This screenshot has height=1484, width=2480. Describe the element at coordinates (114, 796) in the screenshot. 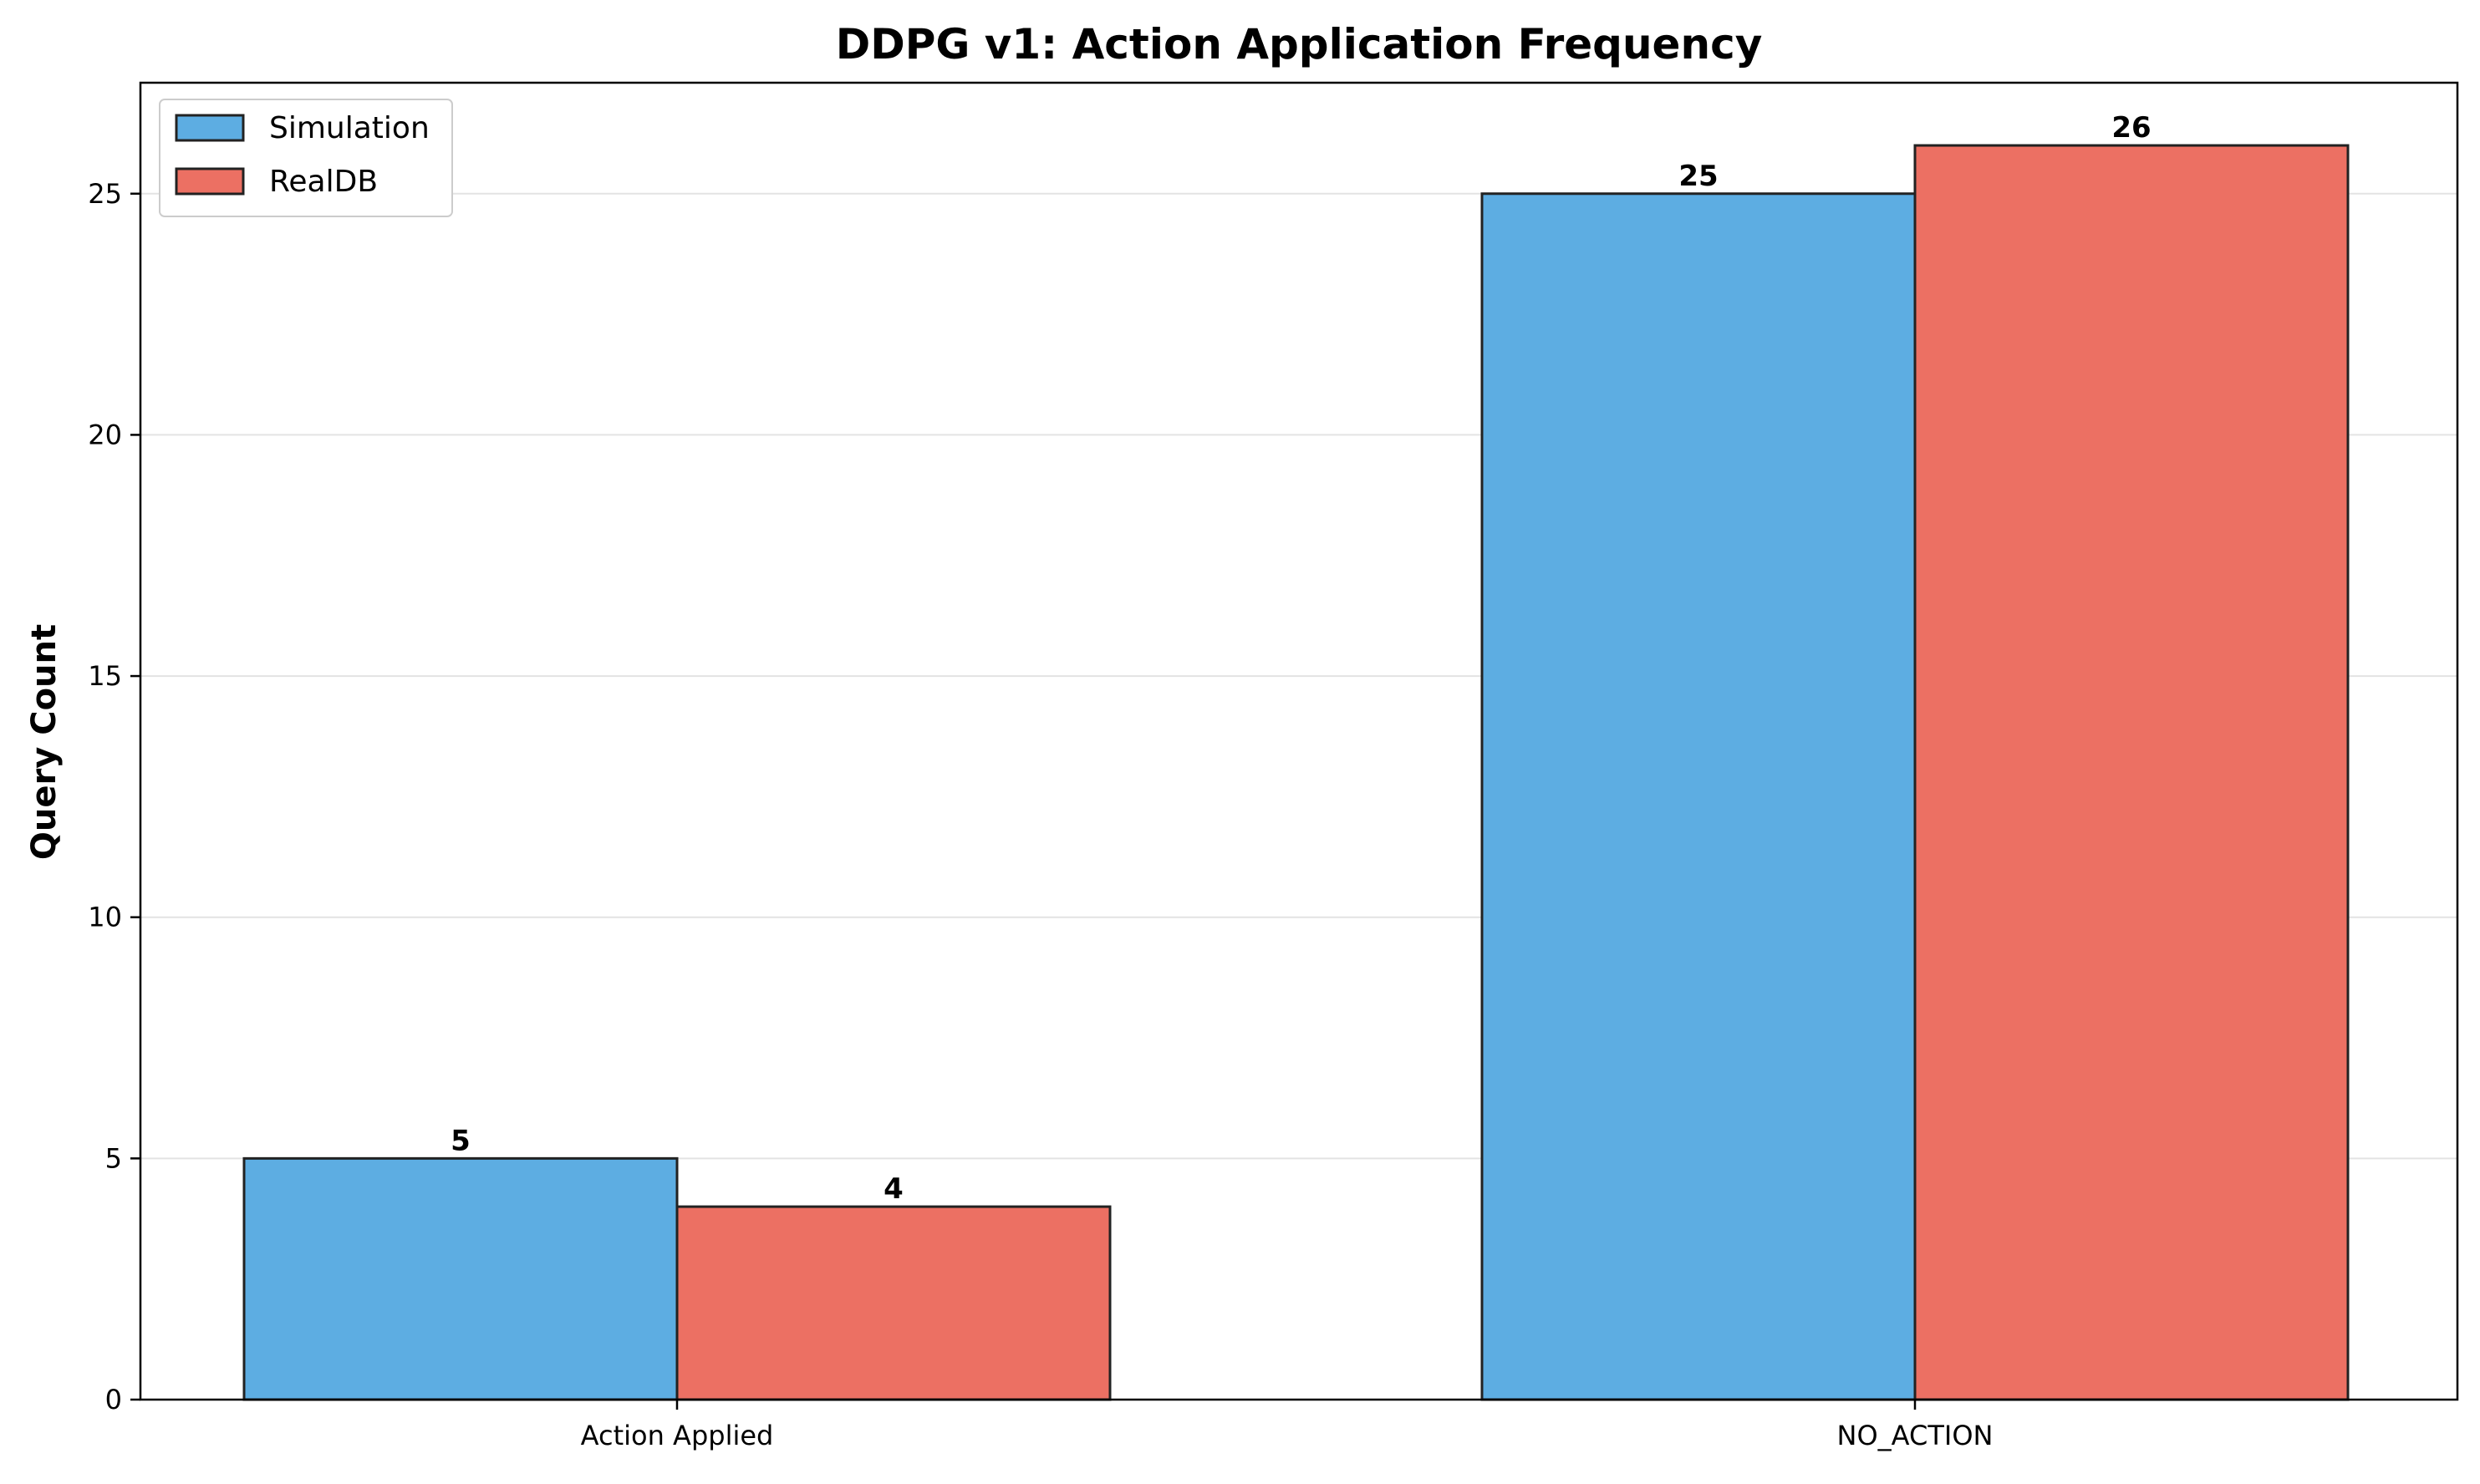

I see `y-axis-ticks: 0 5 10 15 20 25` at that location.